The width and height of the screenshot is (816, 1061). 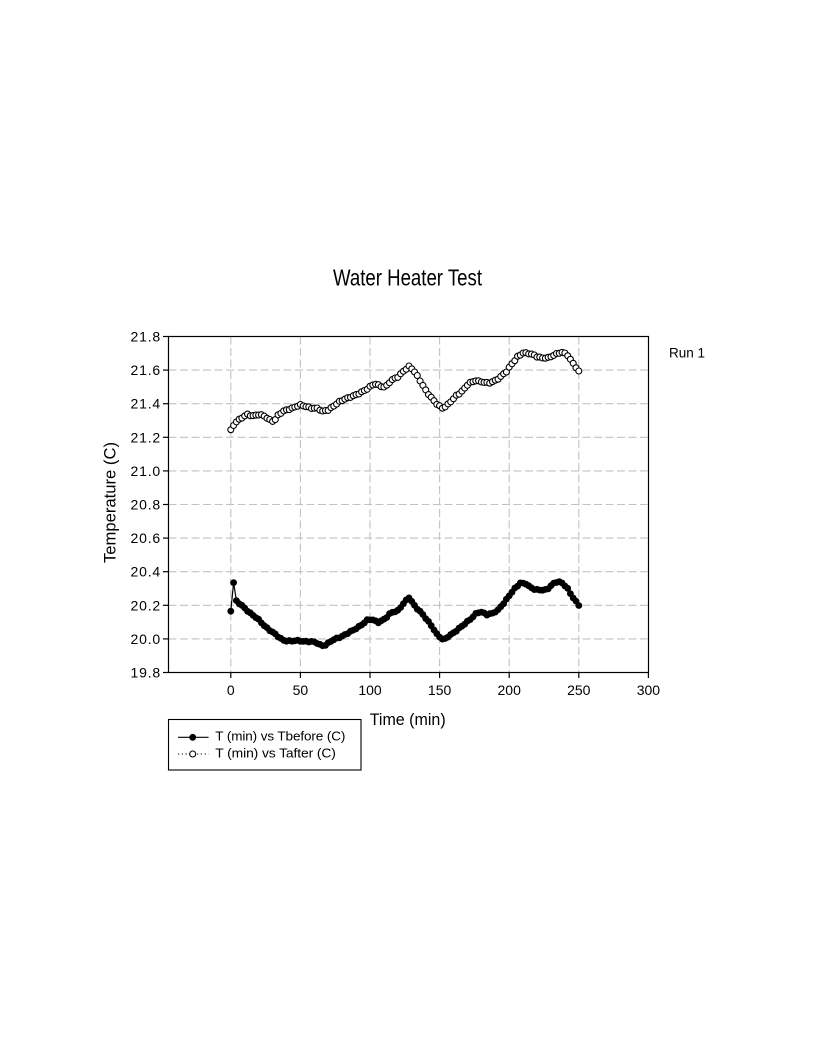 I want to click on svg-text: 20.2, so click(x=146, y=605).